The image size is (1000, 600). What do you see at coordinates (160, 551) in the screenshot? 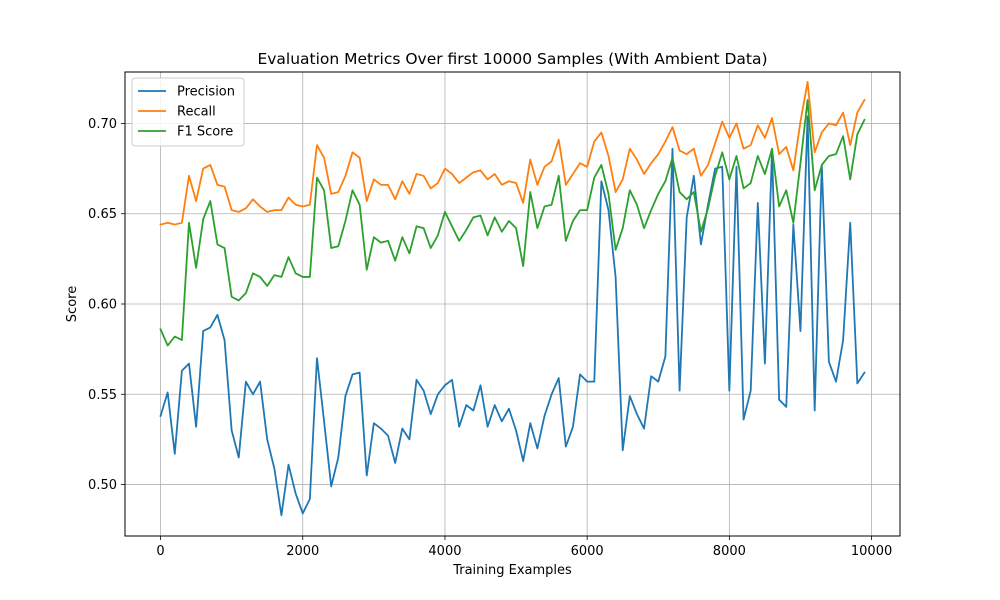
I see `x-tick-label: 0` at bounding box center [160, 551].